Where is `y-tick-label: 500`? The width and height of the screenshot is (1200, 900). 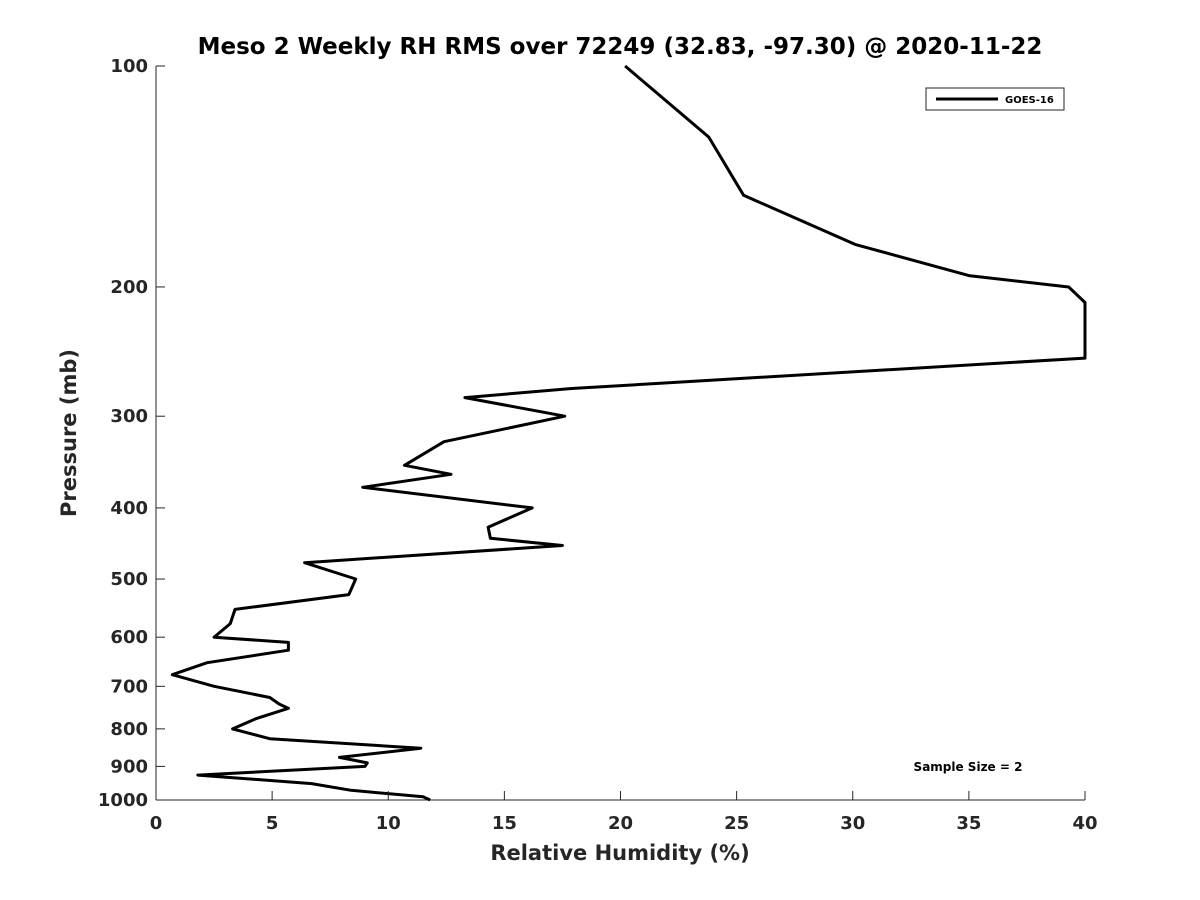 y-tick-label: 500 is located at coordinates (129, 579).